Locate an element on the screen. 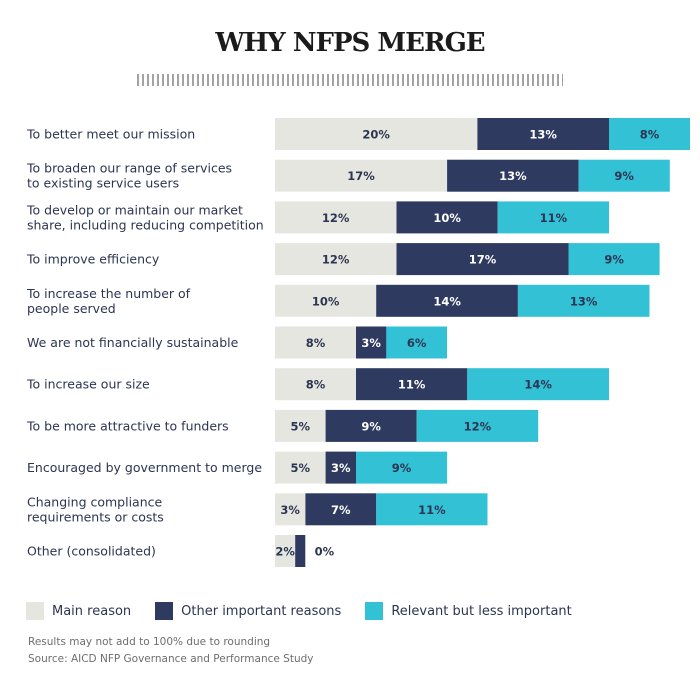  legend-item-other-important-reasons: Other important reasons is located at coordinates (248, 611).